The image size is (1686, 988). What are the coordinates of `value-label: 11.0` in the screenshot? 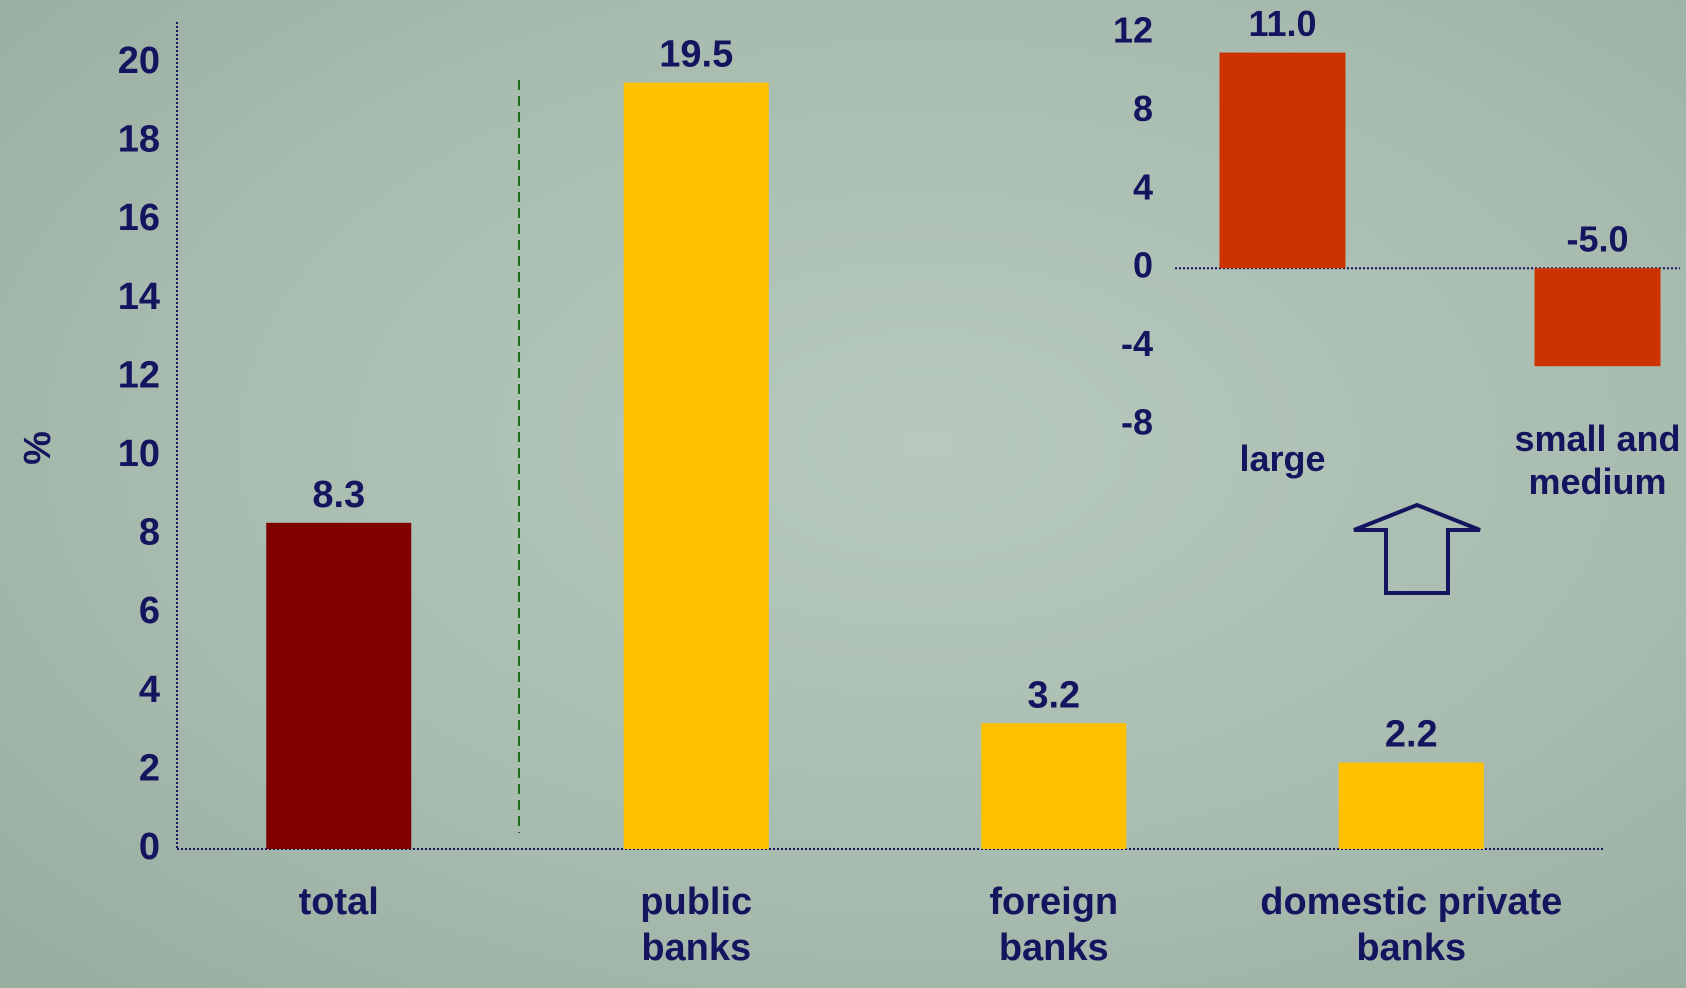 It's located at (1282, 23).